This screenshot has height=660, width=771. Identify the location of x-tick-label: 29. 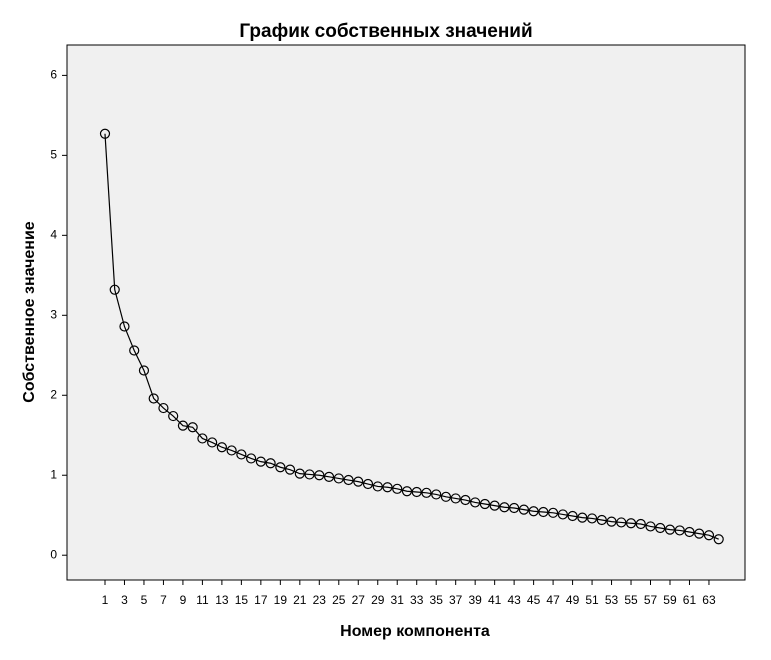
(378, 600).